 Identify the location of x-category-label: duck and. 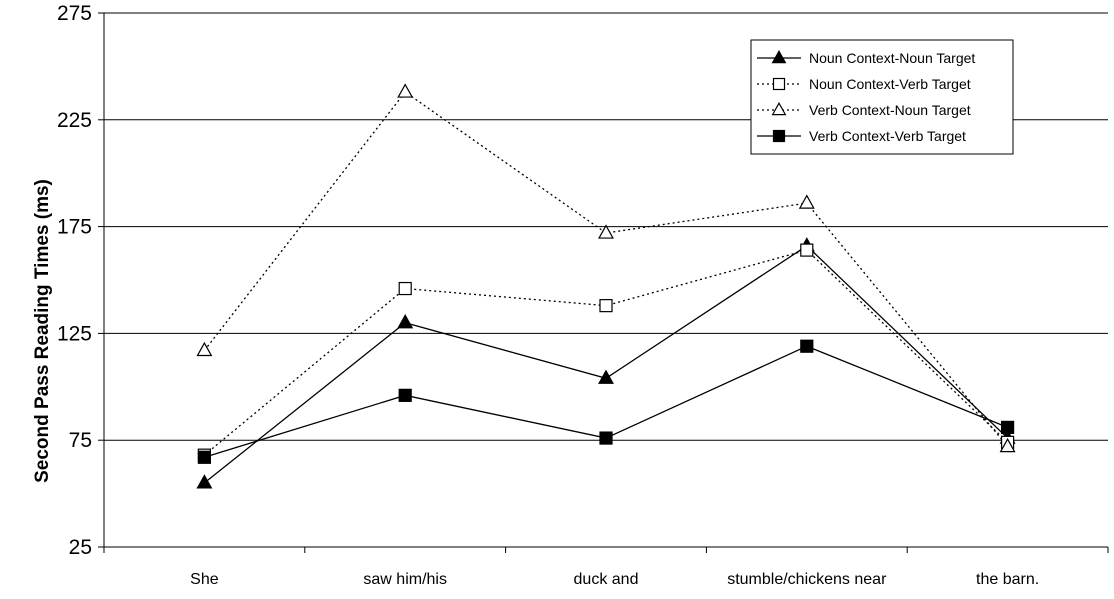
(606, 579).